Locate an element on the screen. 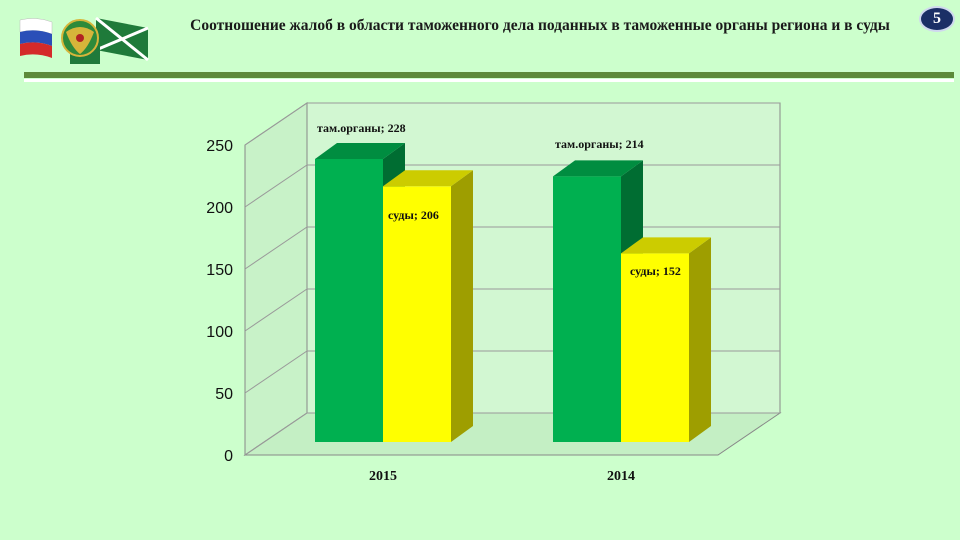 This screenshot has height=540, width=960. y-tick-label: 100 is located at coordinates (219, 332).